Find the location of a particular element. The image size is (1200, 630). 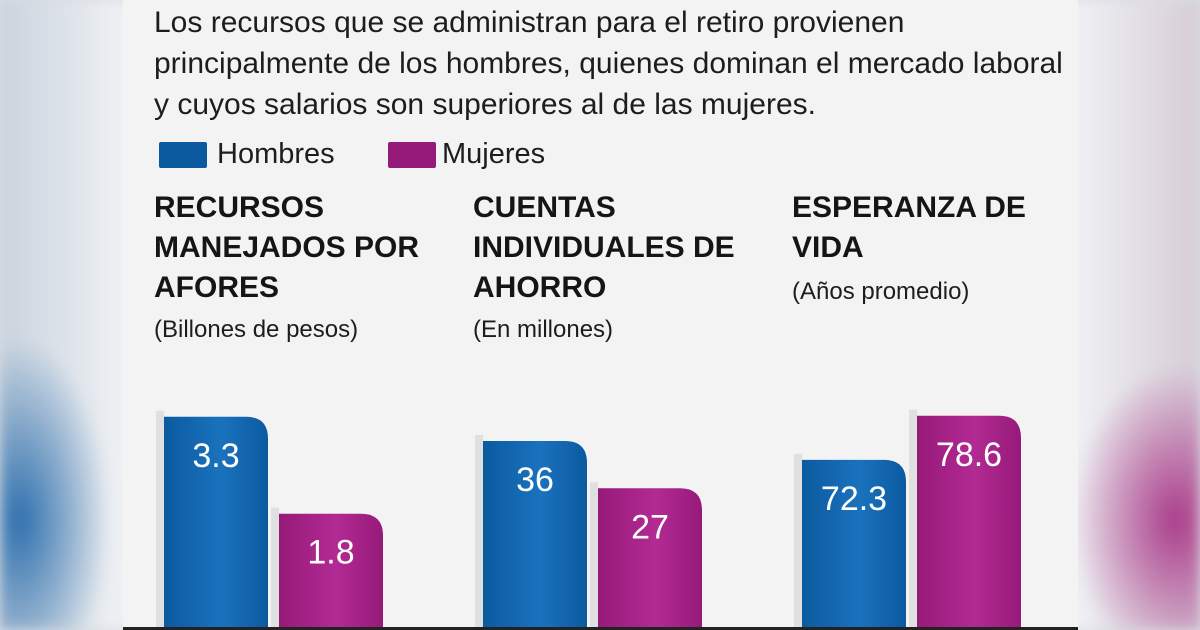

bar-esperanza-mujeres is located at coordinates (969, 522).